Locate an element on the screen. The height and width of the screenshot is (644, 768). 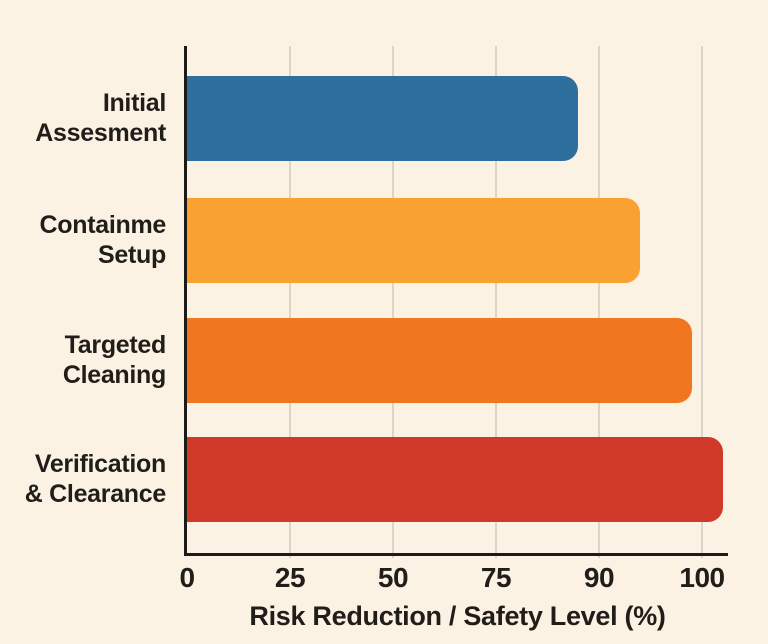
y-axis-line is located at coordinates (185, 301).